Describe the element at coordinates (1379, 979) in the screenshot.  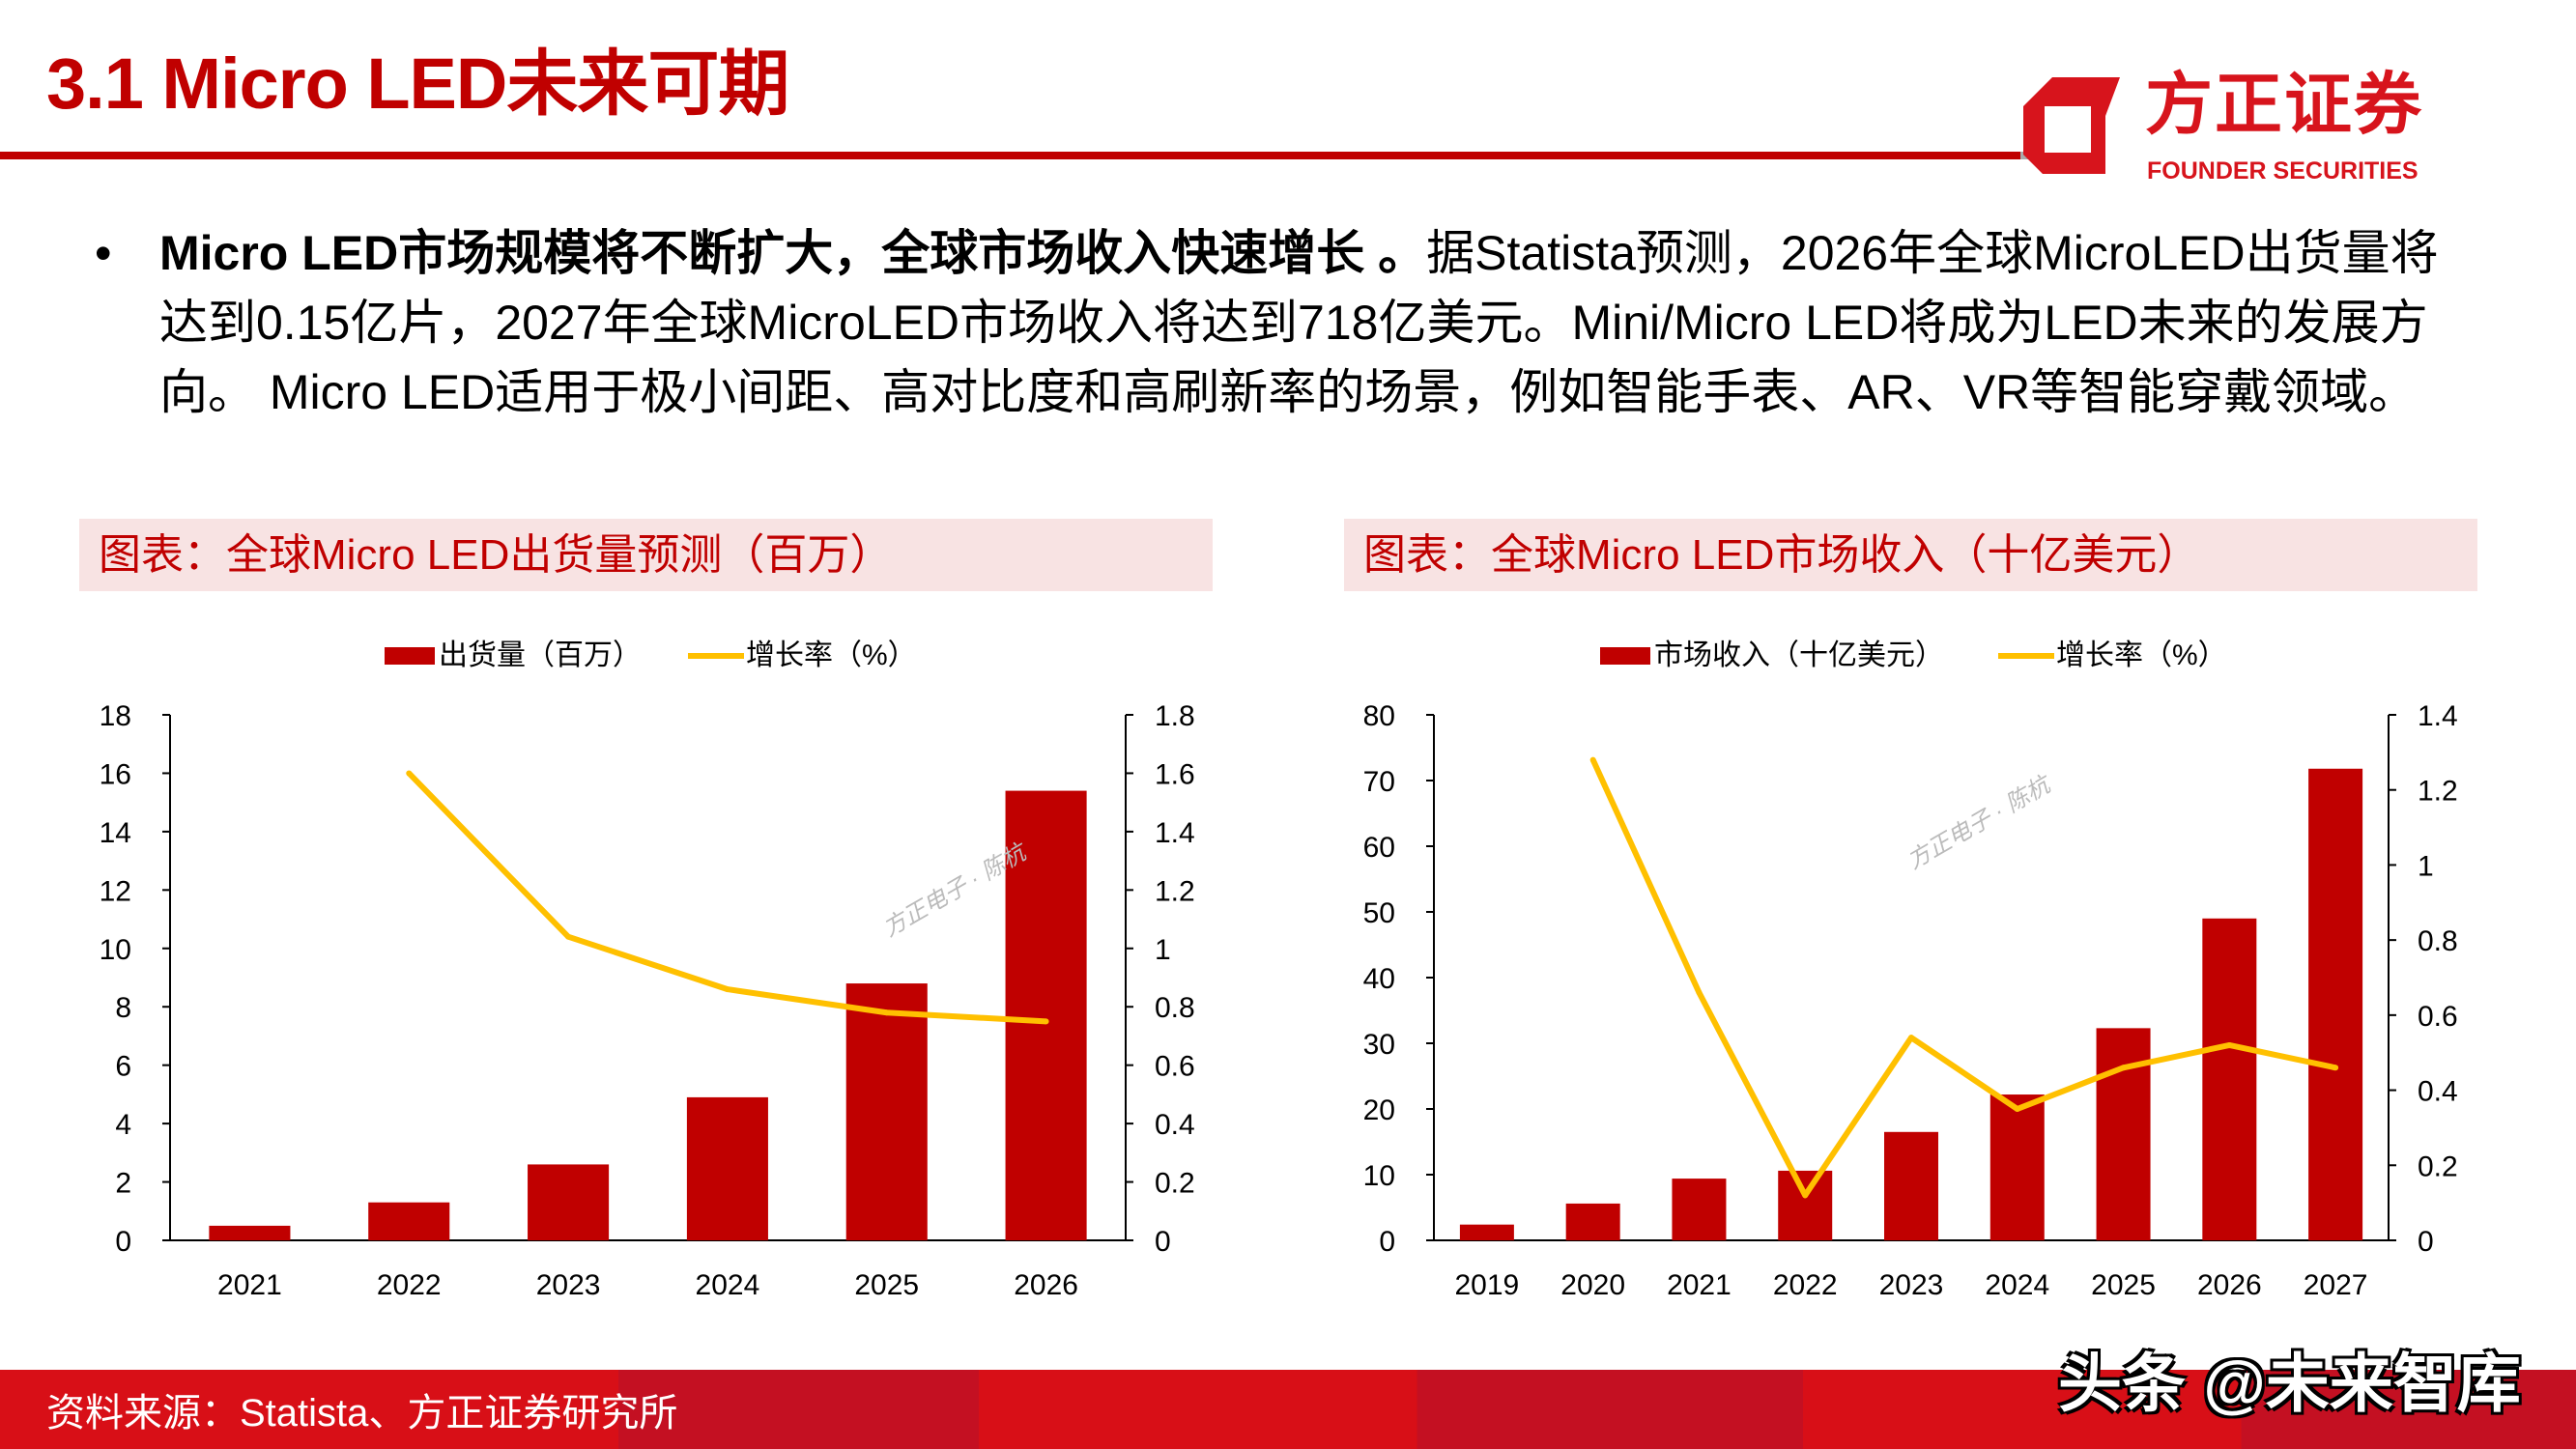
I see `y-left-tick-label: 40` at that location.